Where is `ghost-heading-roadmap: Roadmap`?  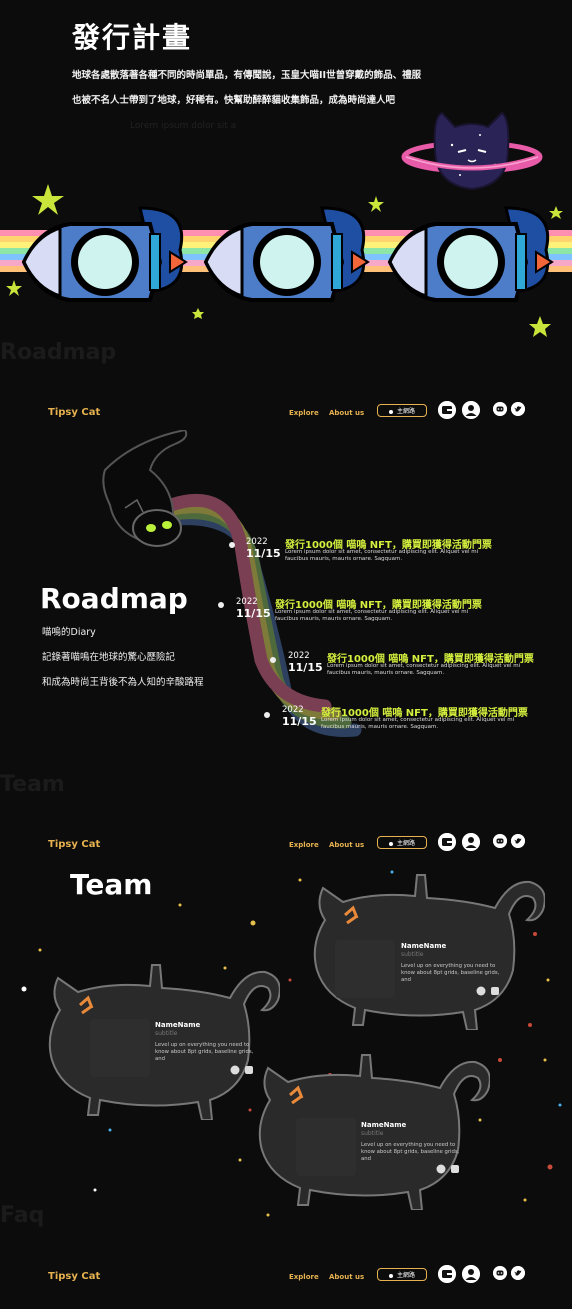 ghost-heading-roadmap: Roadmap is located at coordinates (58, 352).